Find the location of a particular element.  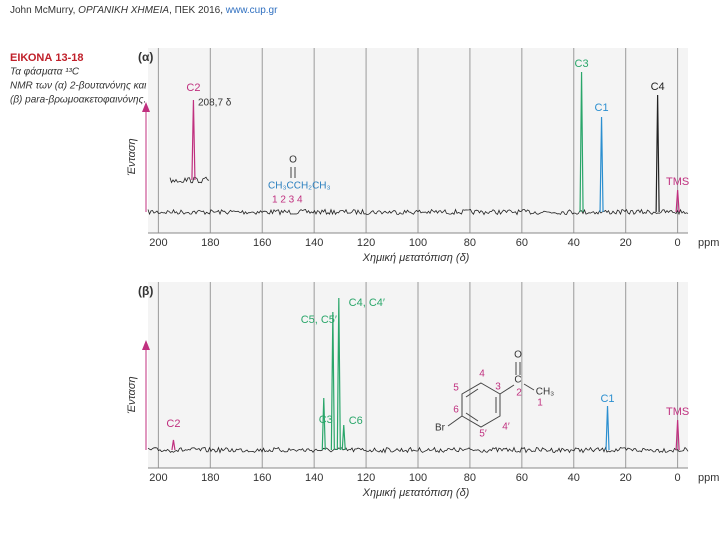

annotation: 1 2 3 4 is located at coordinates (287, 200).